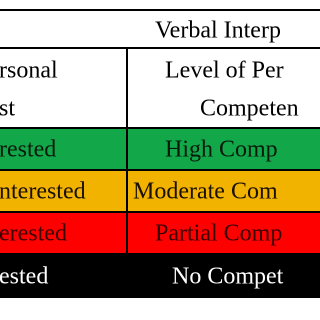  I want to click on header-cell: Level of Per, so click(224, 71).